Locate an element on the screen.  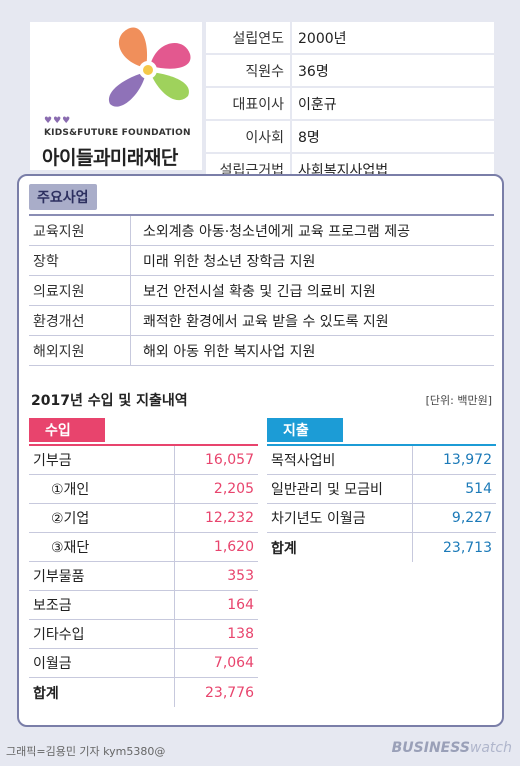
income-value: 7,064 is located at coordinates (233, 663).